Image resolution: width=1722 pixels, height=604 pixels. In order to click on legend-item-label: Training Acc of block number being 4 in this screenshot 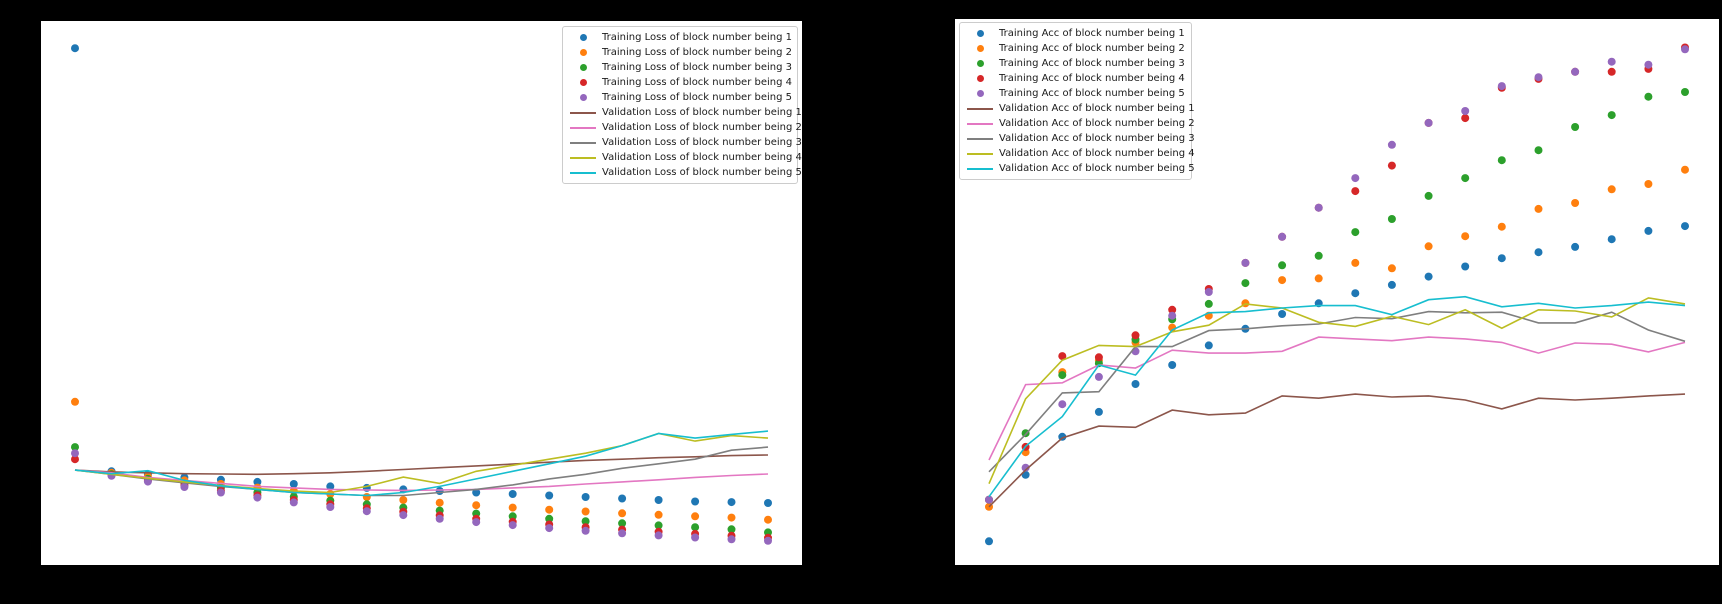, I will do `click(1092, 78)`.